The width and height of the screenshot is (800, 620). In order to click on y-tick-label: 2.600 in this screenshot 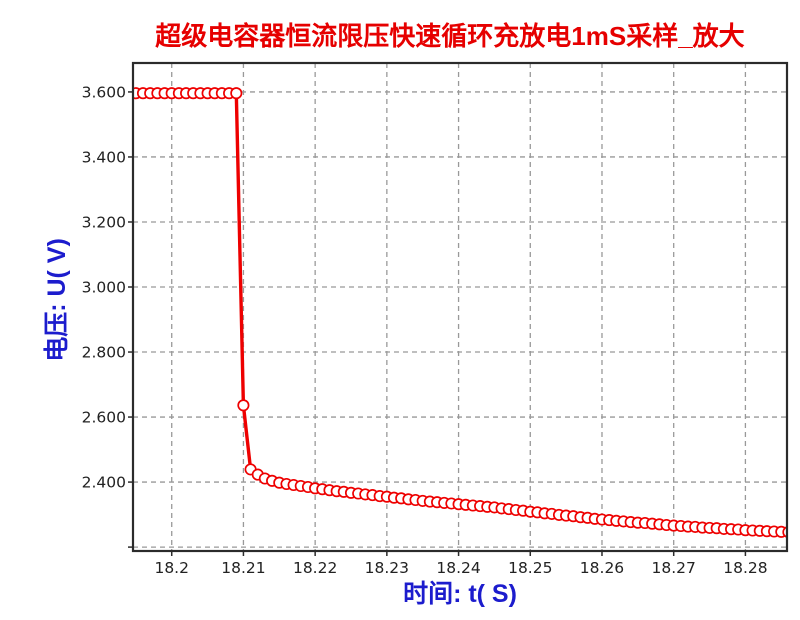, I will do `click(104, 418)`.